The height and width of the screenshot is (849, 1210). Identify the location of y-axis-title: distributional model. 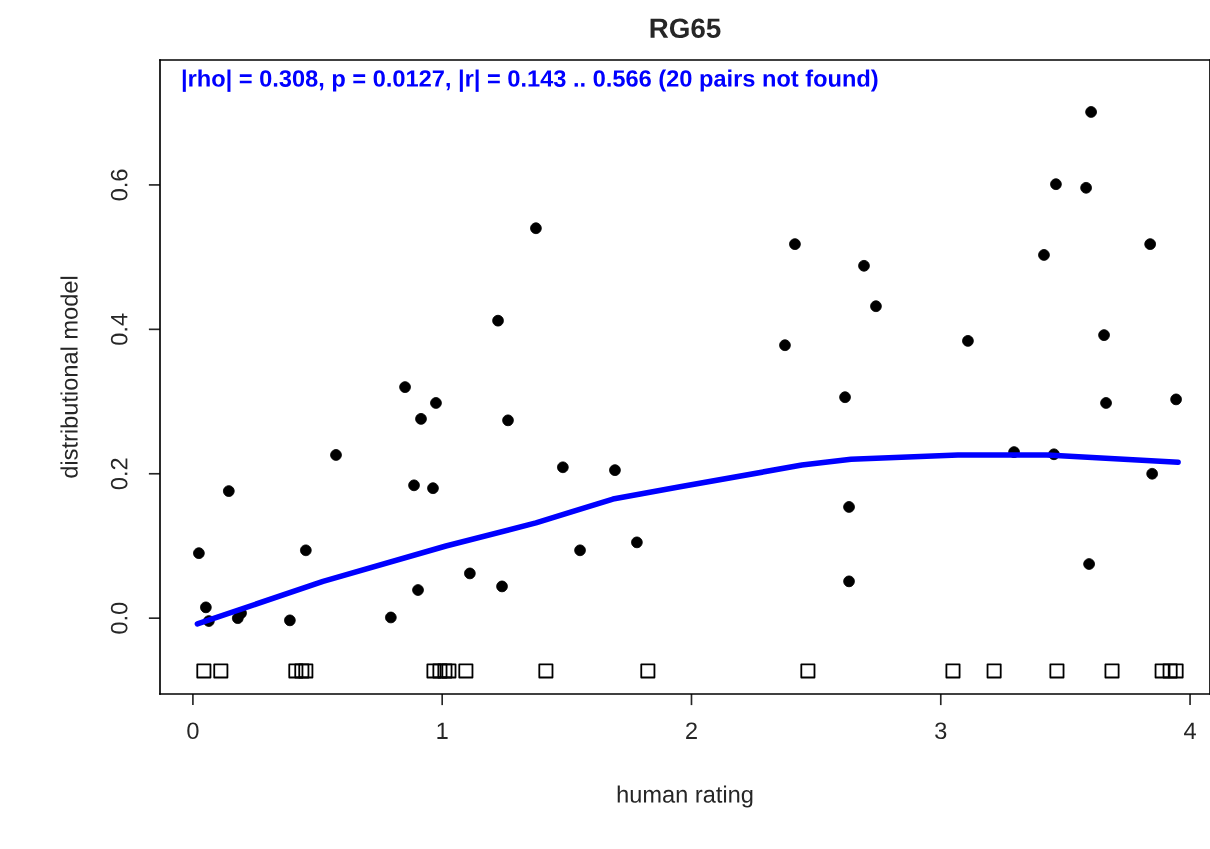
(69, 377).